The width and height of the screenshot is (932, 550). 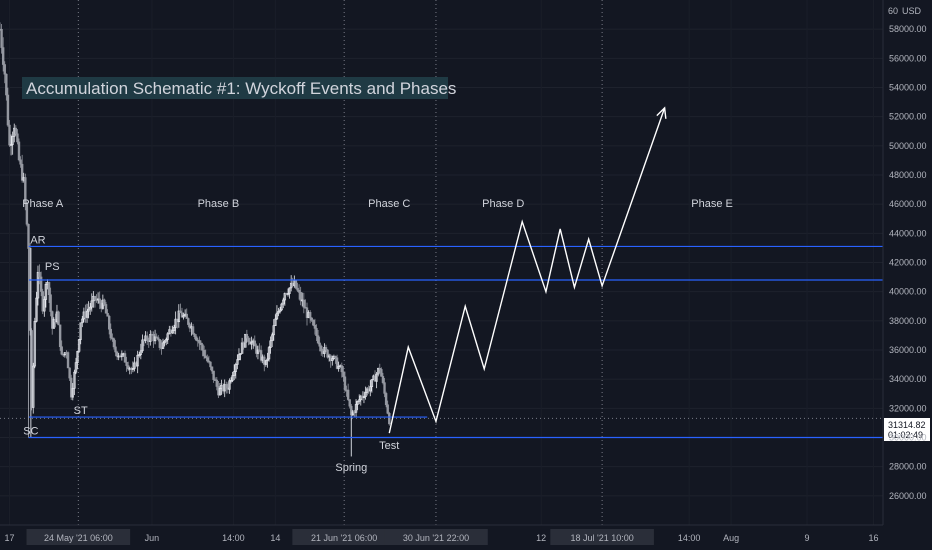 I want to click on price-tick-label: 58000.00, so click(x=908, y=29).